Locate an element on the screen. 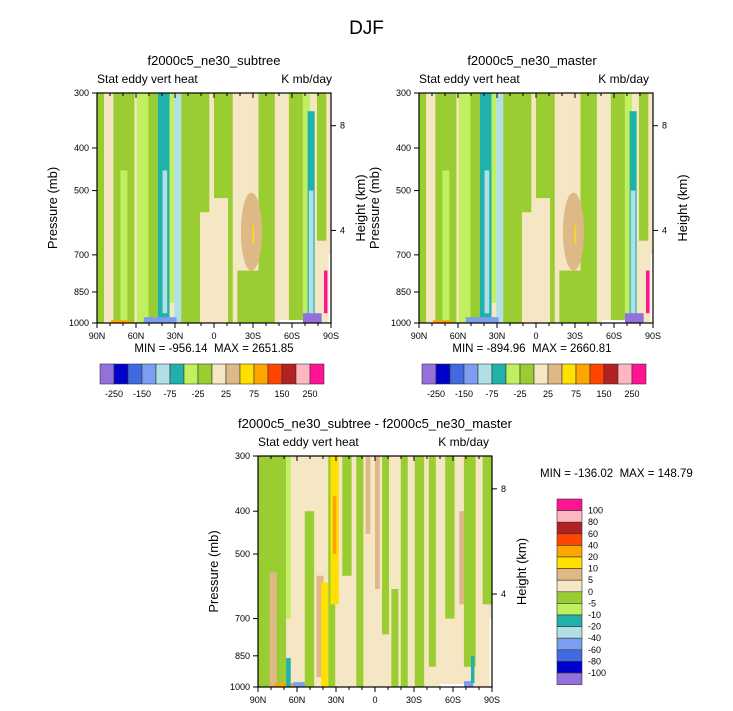 This screenshot has height=711, width=733. panel-2-min: MIN = -894.96 is located at coordinates (489, 349).